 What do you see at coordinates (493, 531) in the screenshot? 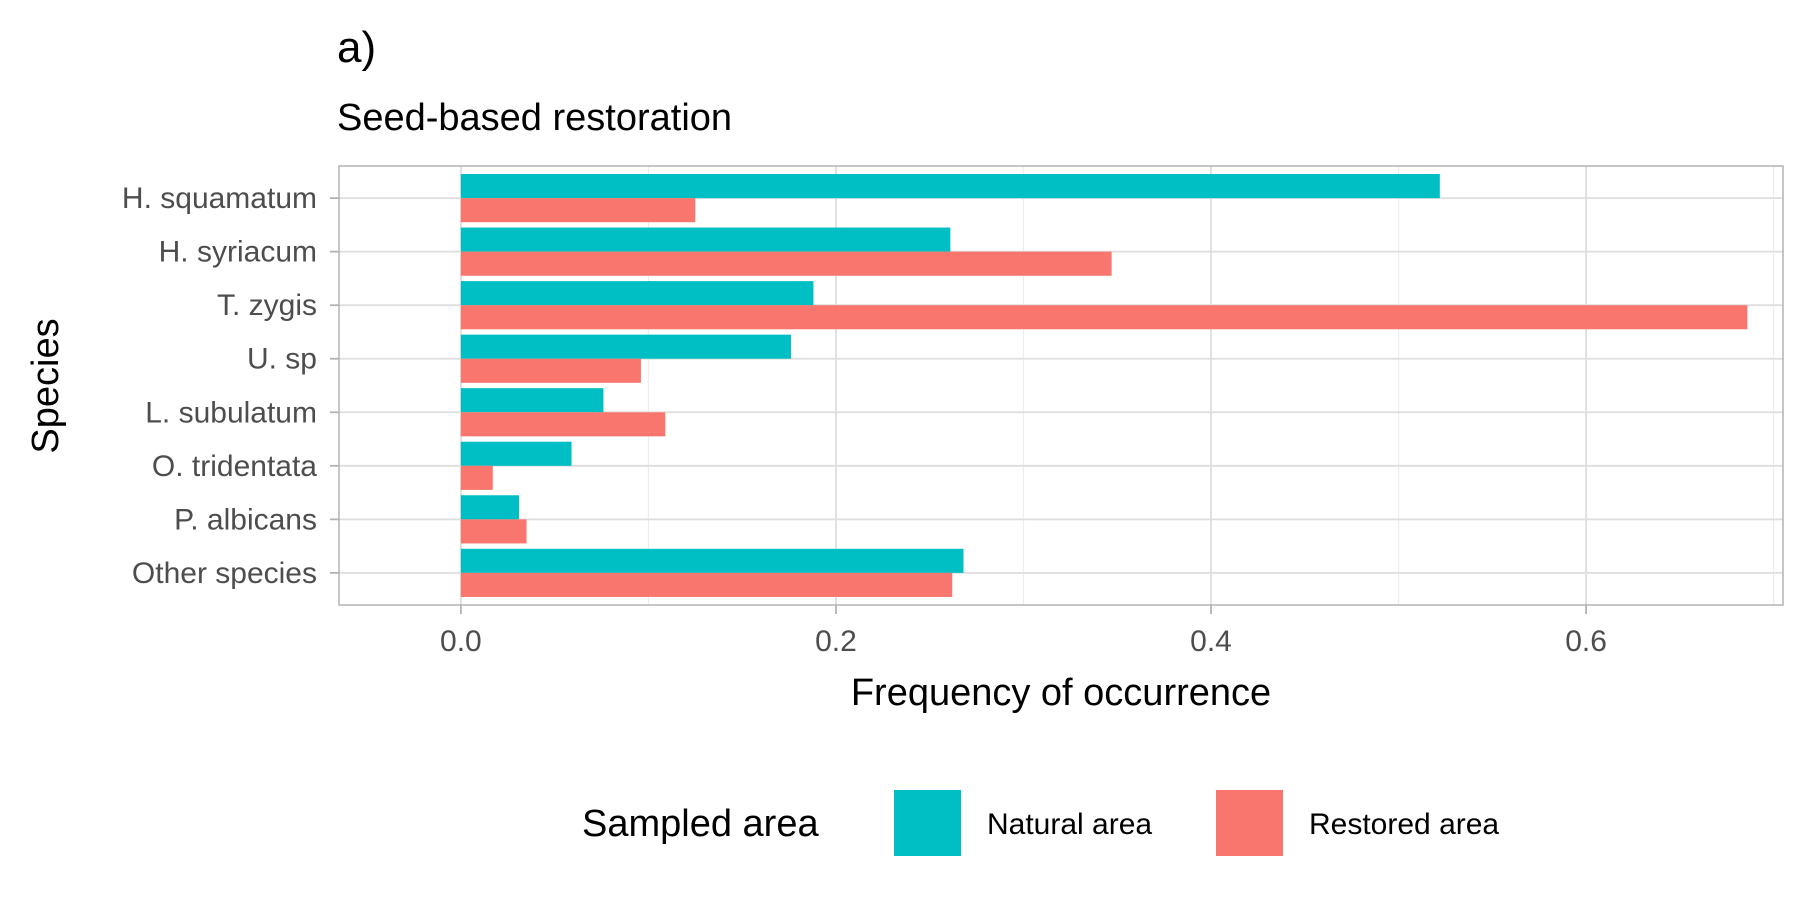
I see `bar-p-albicans-restored-area` at bounding box center [493, 531].